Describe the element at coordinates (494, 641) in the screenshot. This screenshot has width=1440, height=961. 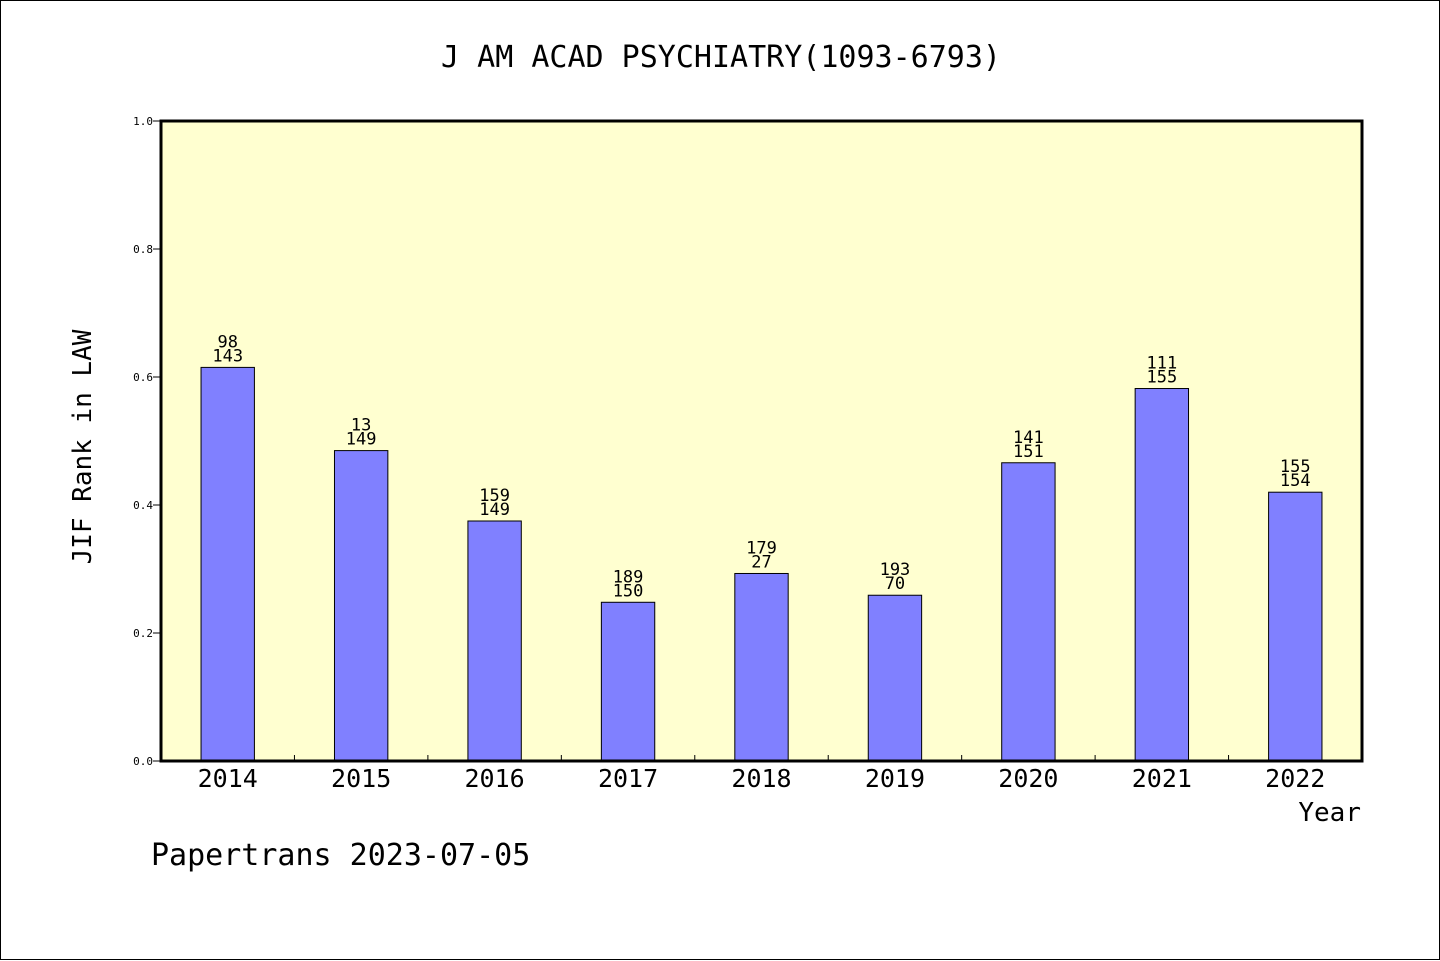
I see `bar-2016` at that location.